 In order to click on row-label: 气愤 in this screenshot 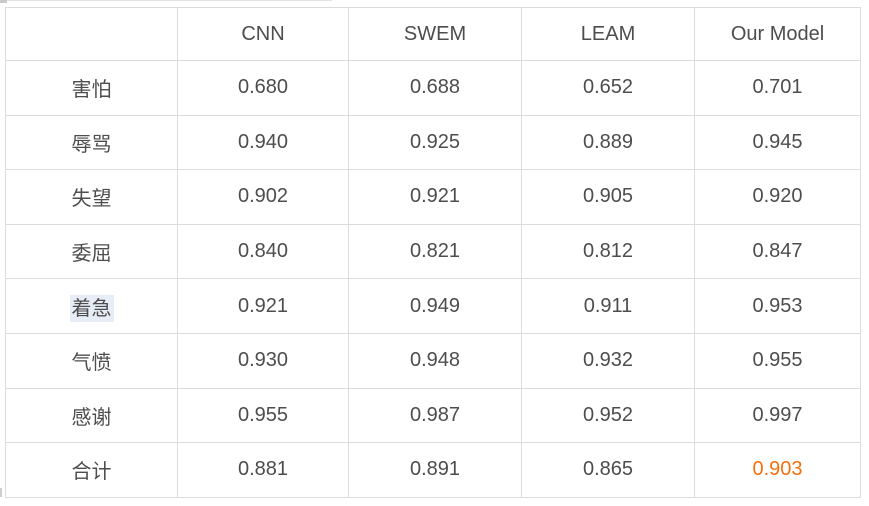, I will do `click(91, 360)`.